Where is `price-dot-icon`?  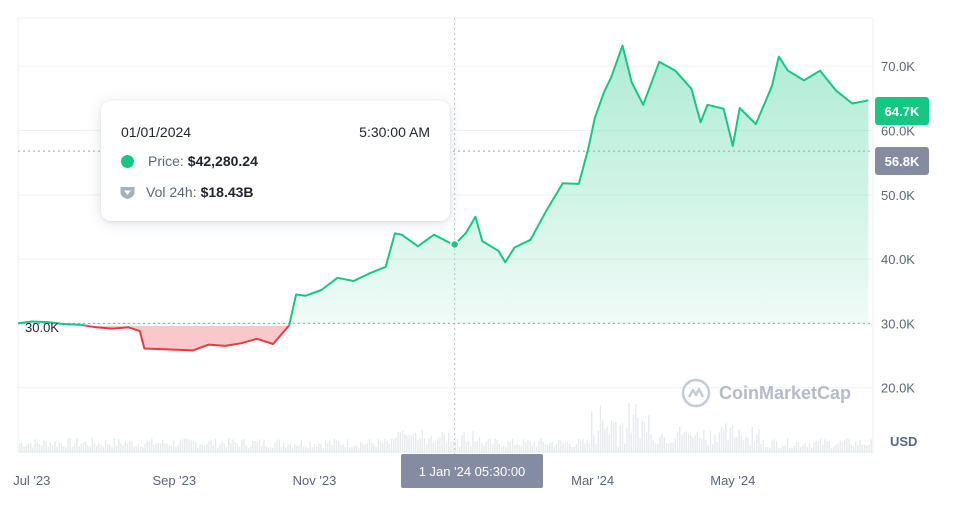 price-dot-icon is located at coordinates (127, 161).